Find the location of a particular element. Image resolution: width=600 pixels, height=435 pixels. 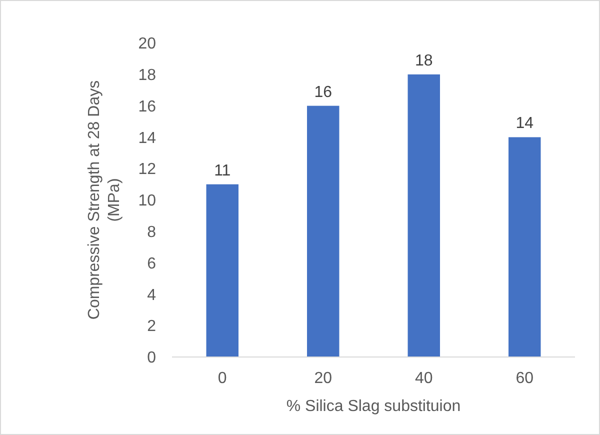

y-tick-label: 16 is located at coordinates (147, 107).